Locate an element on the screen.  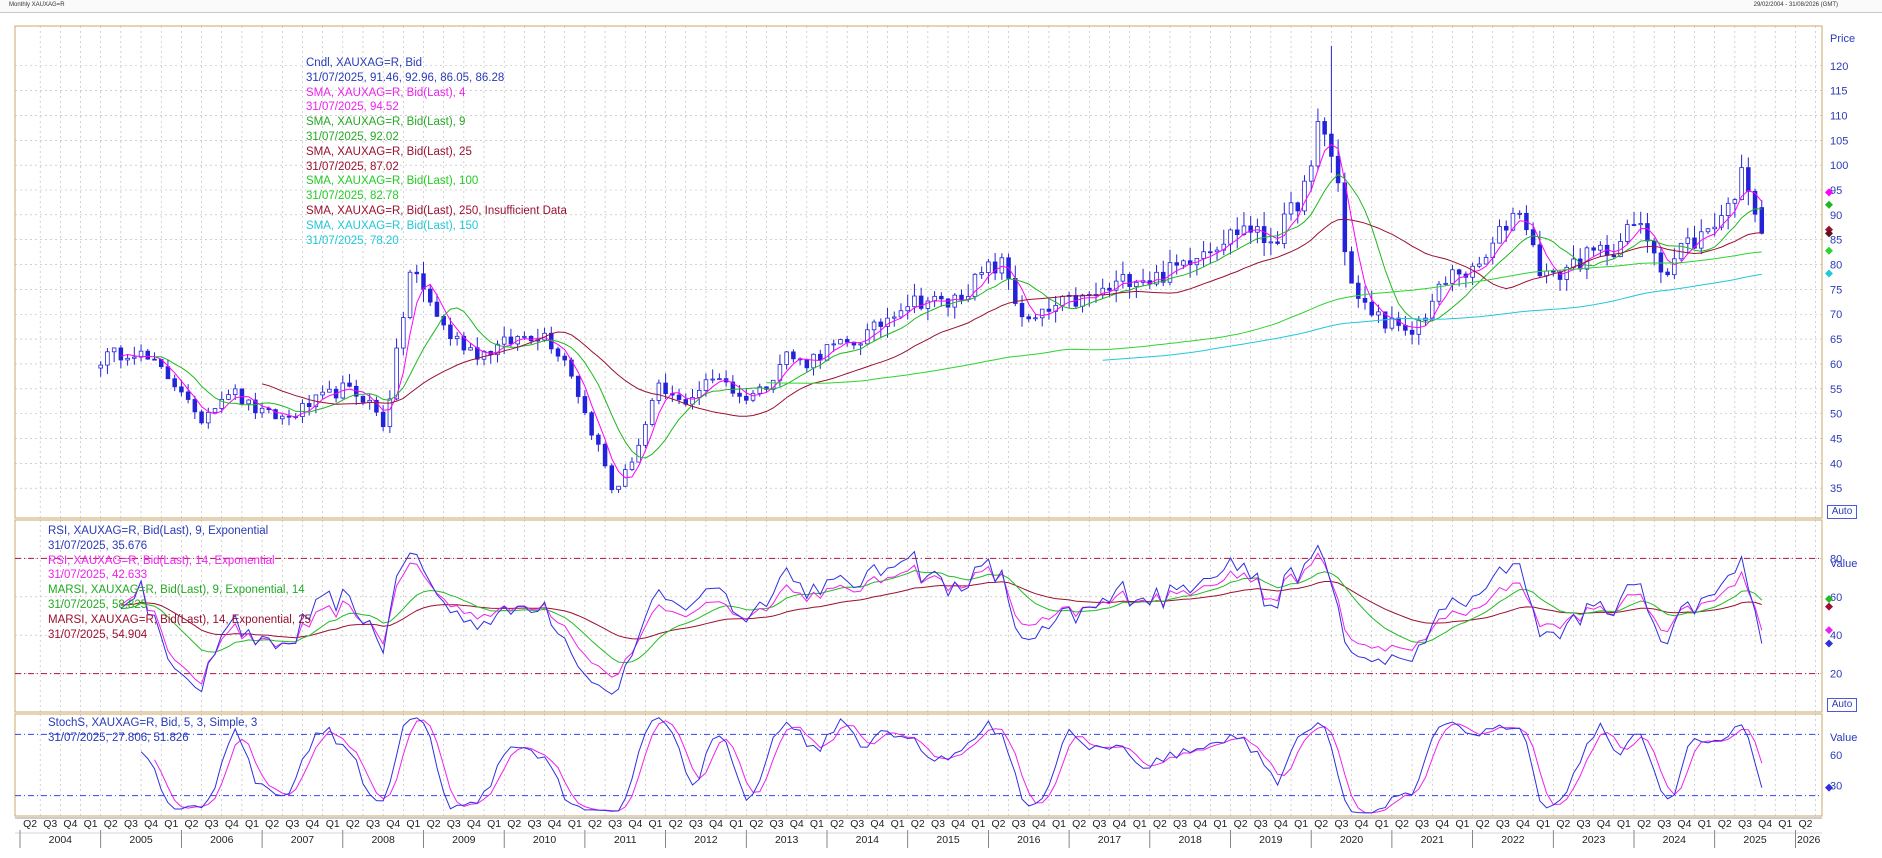
price-auto-button: Auto is located at coordinates (1842, 512).